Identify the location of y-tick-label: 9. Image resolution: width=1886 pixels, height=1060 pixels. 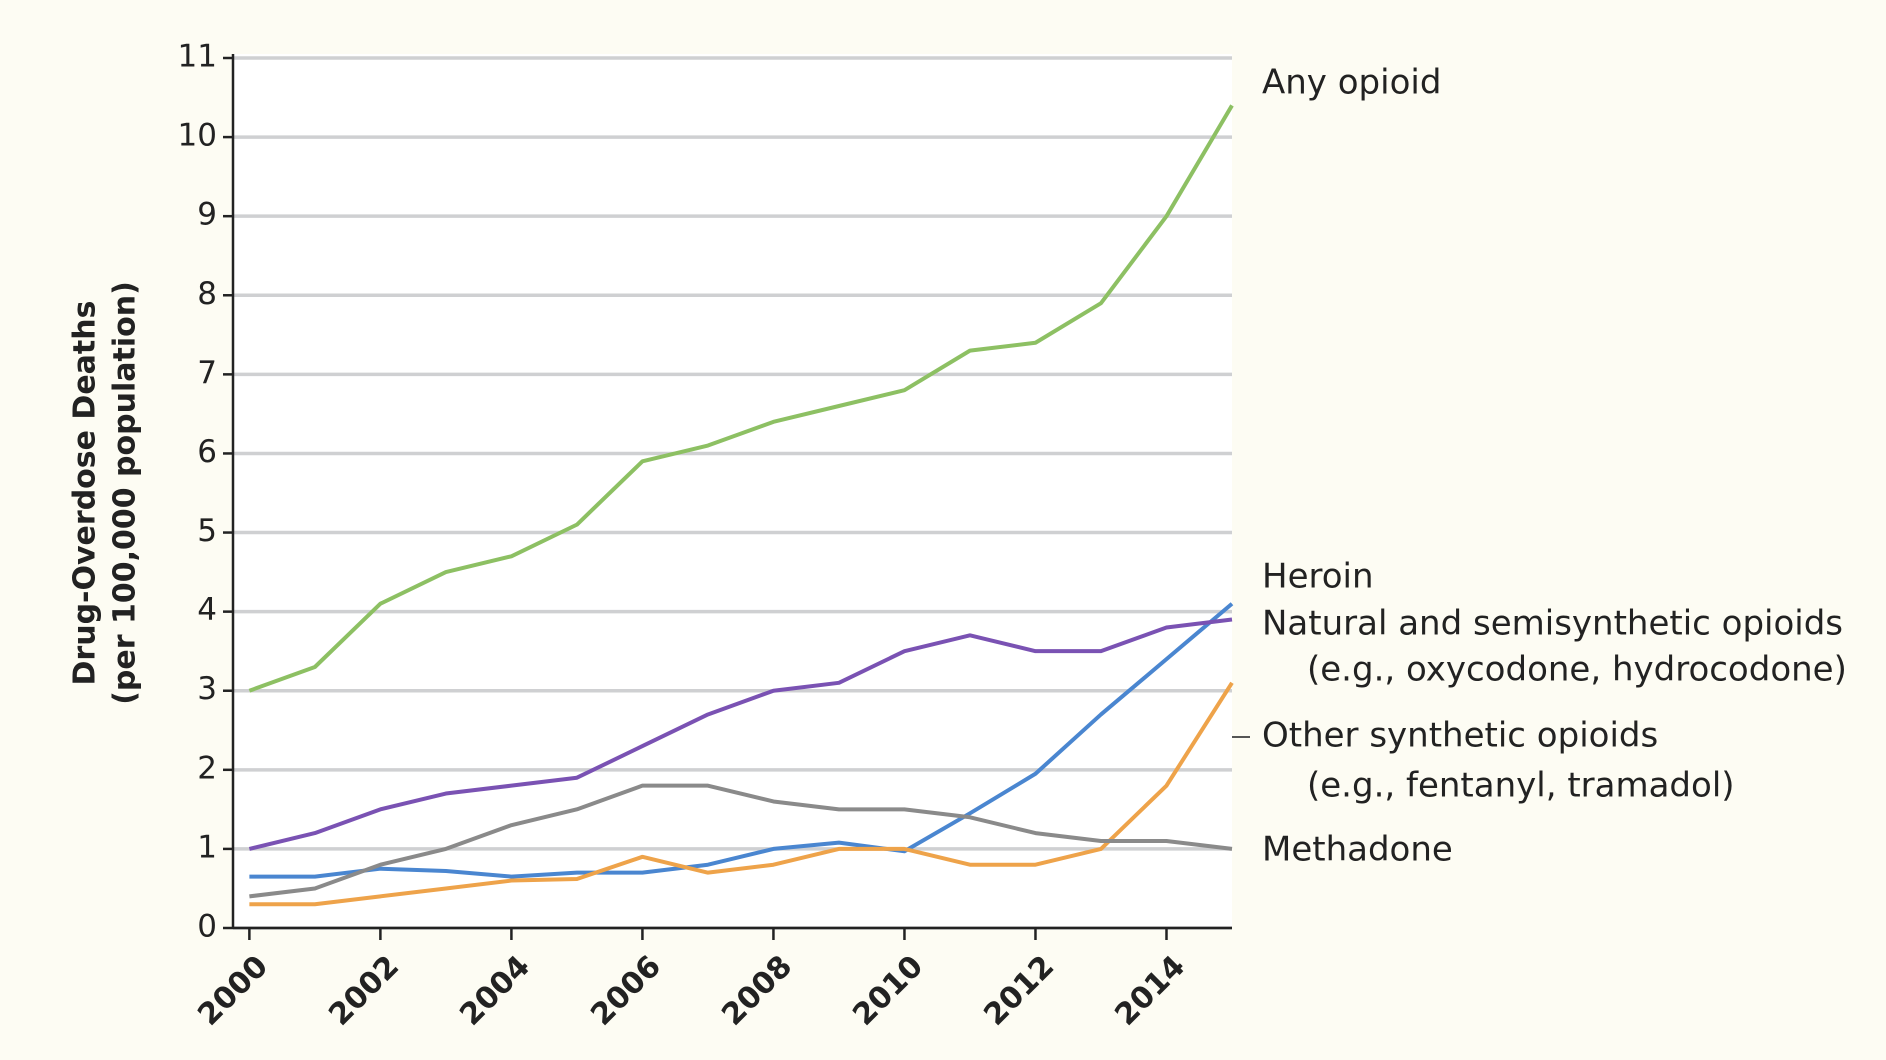
(207, 215).